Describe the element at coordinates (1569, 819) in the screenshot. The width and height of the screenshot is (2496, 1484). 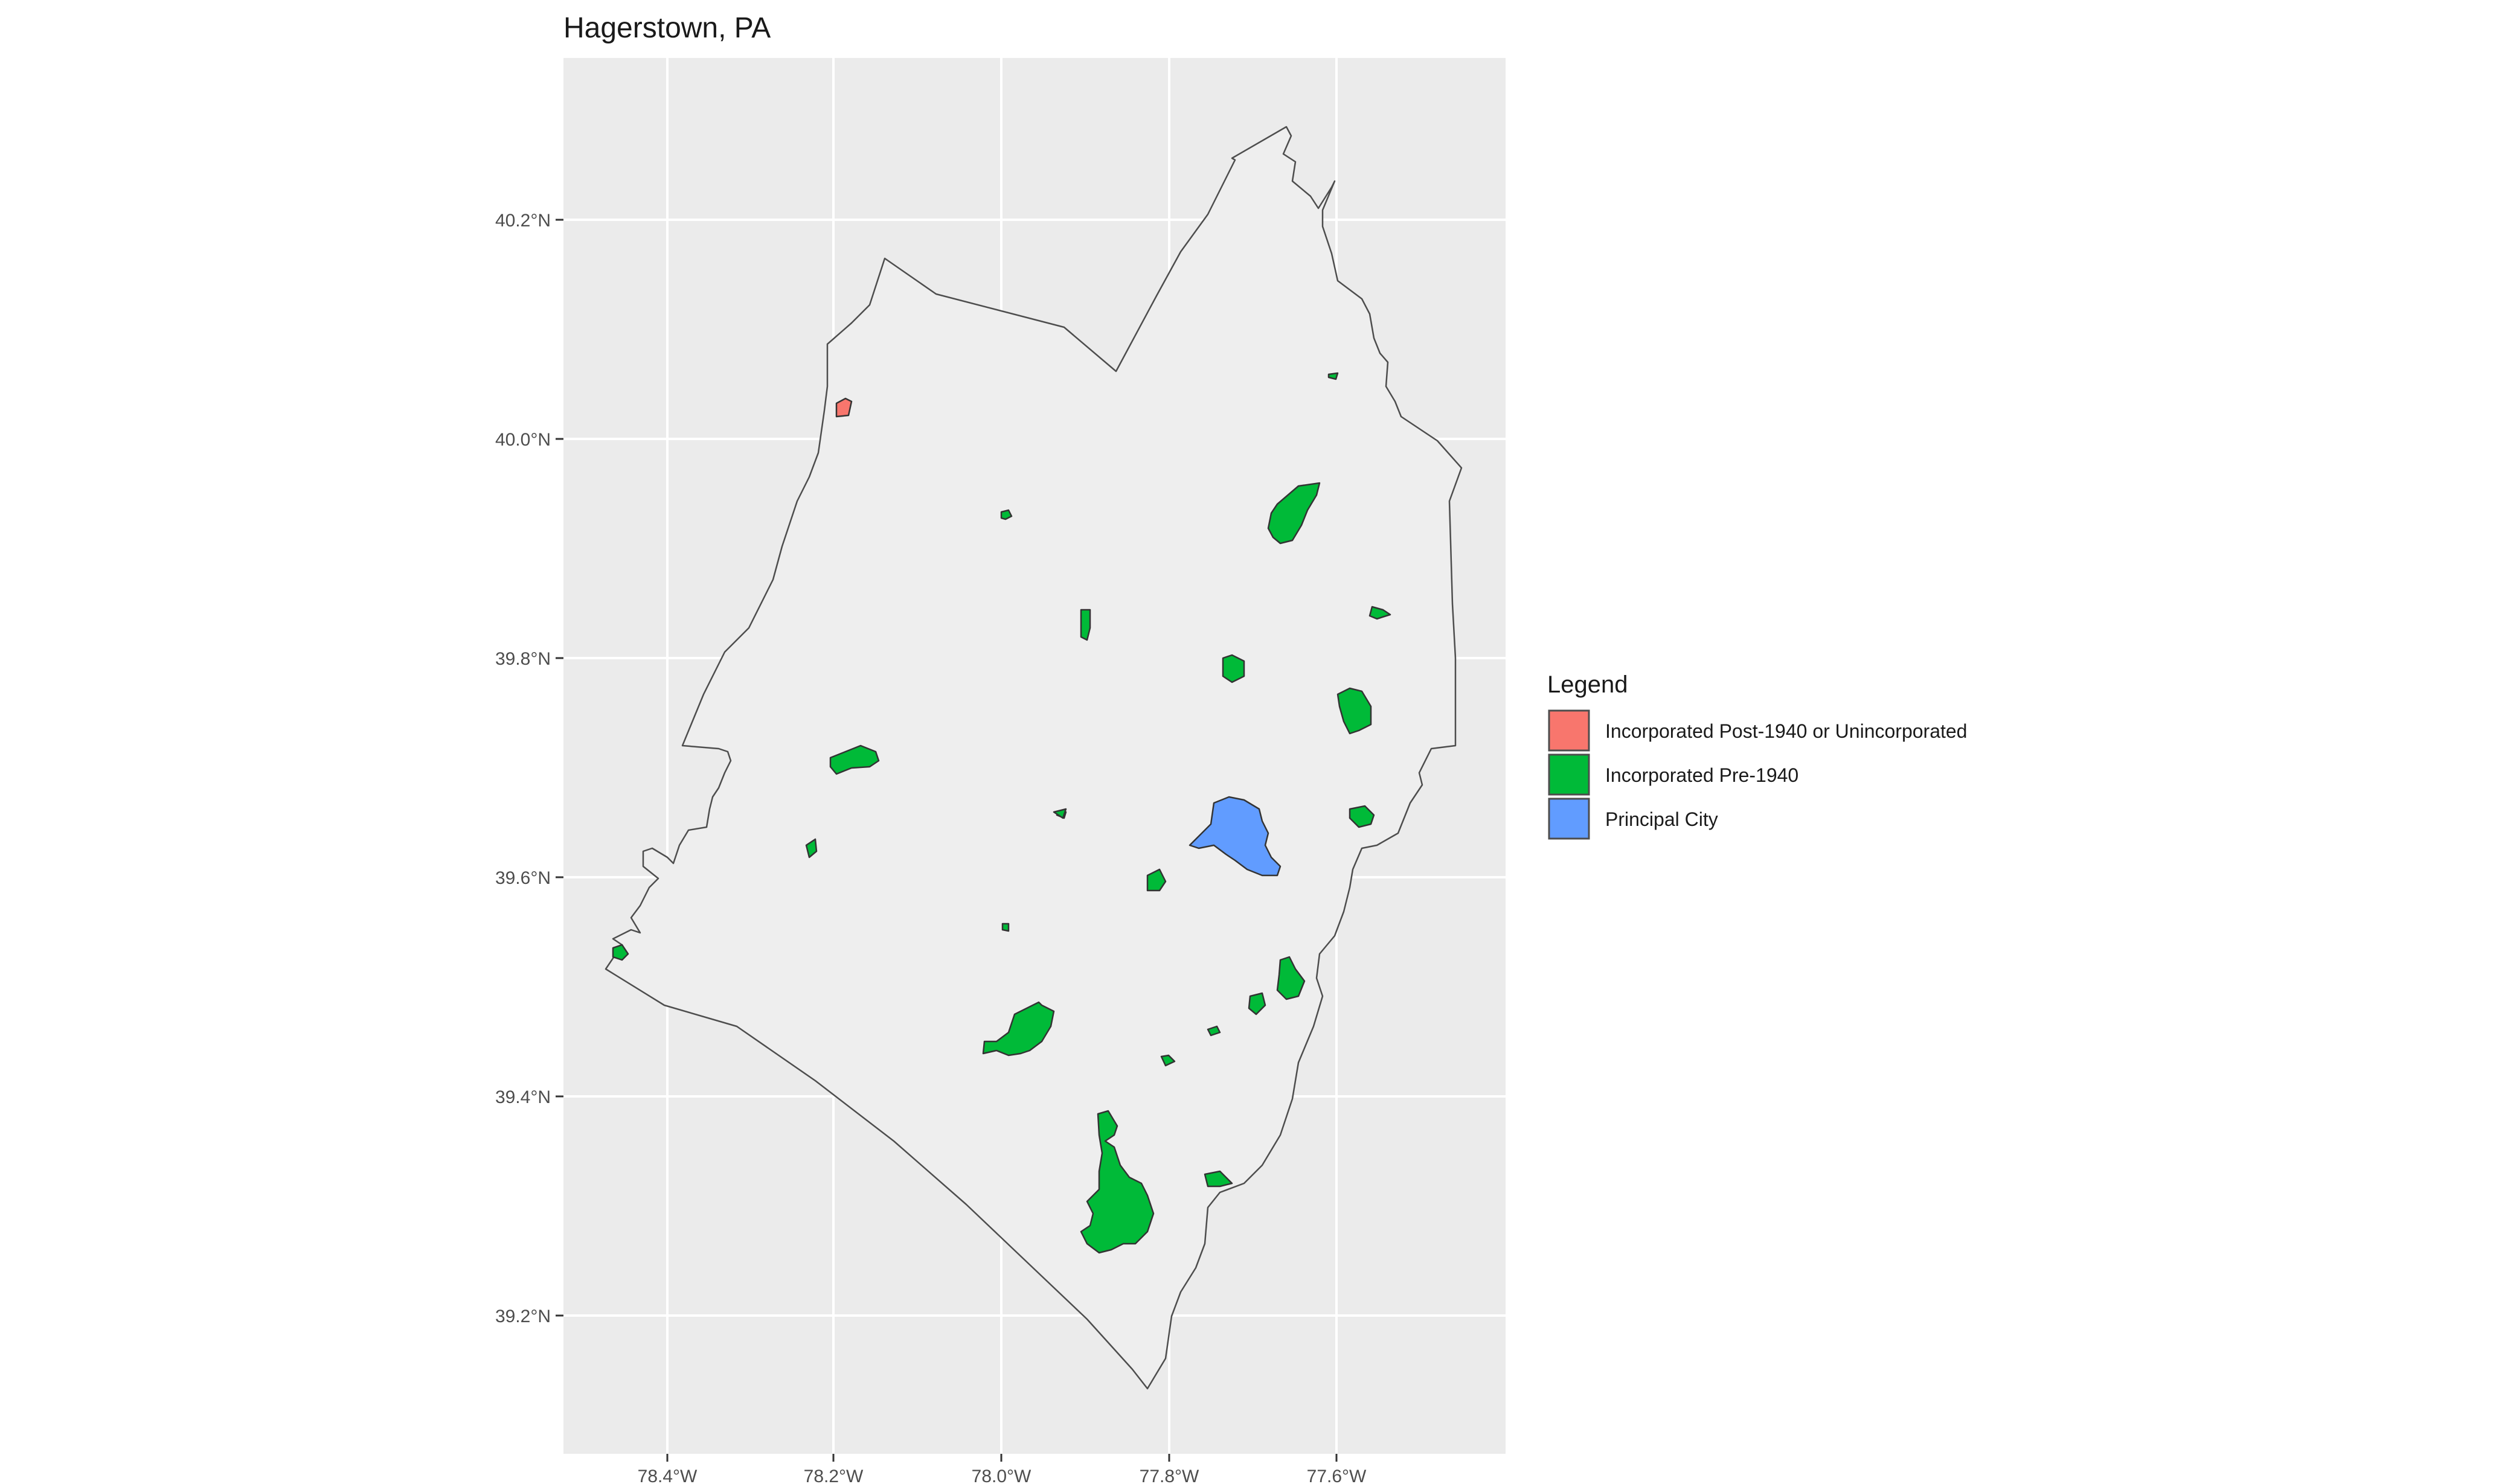
I see `legend-swatch-principal-city` at that location.